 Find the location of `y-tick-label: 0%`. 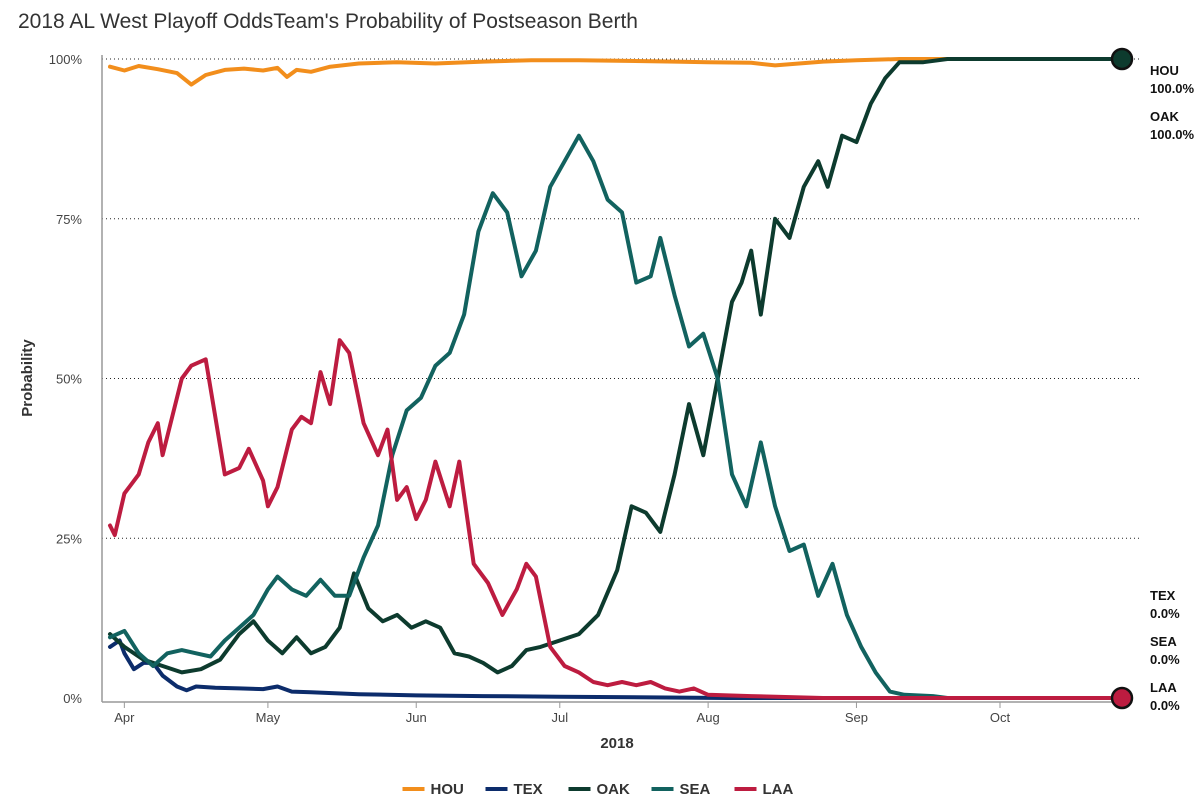

y-tick-label: 0% is located at coordinates (72, 698).